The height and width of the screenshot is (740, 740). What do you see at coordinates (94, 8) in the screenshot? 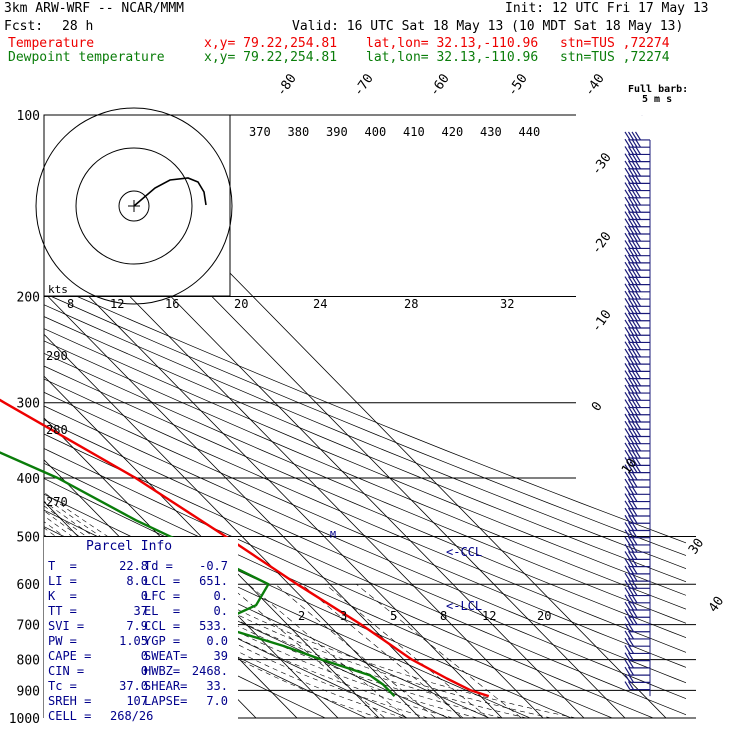
I see `model-title: 3km ARW-WRF -- NCAR/MMM` at bounding box center [94, 8].